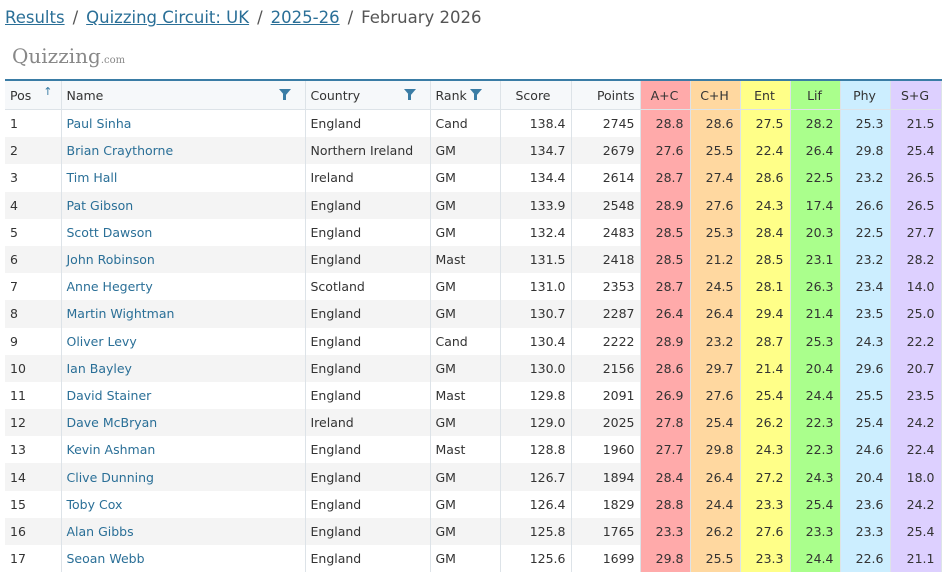  What do you see at coordinates (606, 123) in the screenshot?
I see `points-cell: 2745` at bounding box center [606, 123].